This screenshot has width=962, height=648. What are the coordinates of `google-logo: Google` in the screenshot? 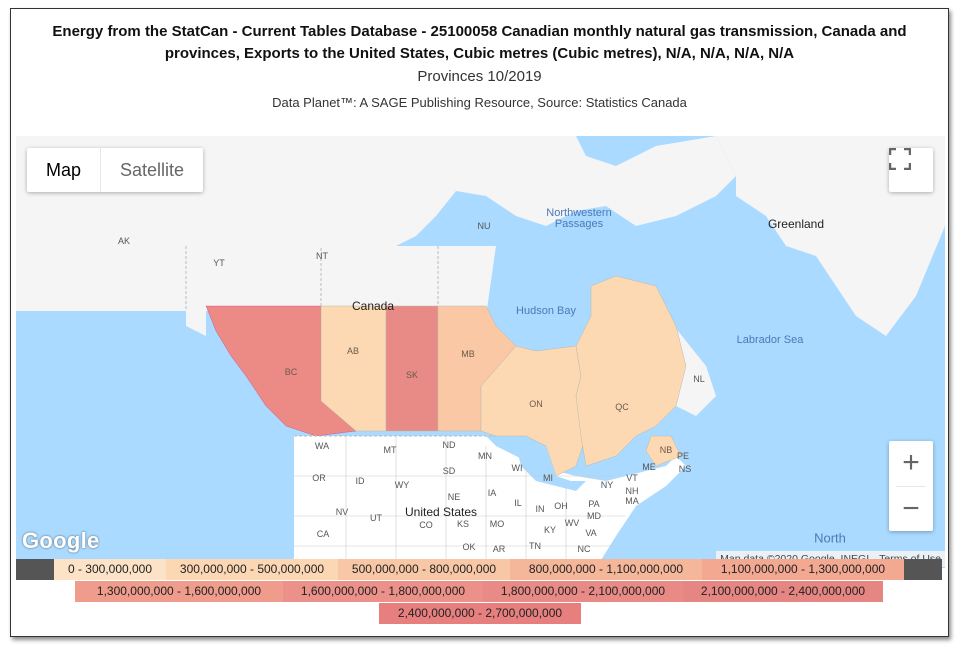 It's located at (61, 540).